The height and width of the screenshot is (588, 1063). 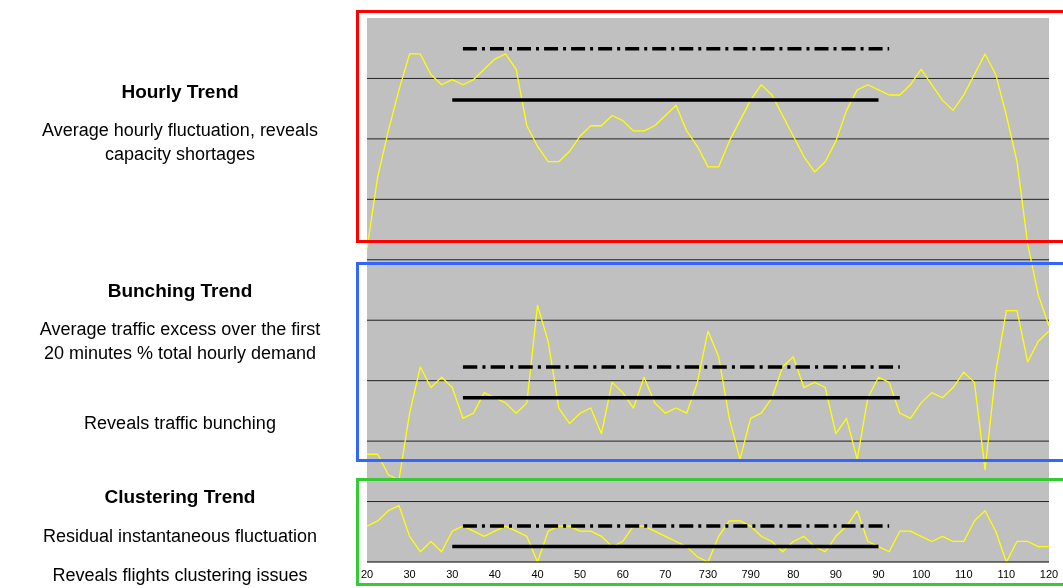 What do you see at coordinates (180, 536) in the screenshot?
I see `text: Residual instantaneous fluctuation` at bounding box center [180, 536].